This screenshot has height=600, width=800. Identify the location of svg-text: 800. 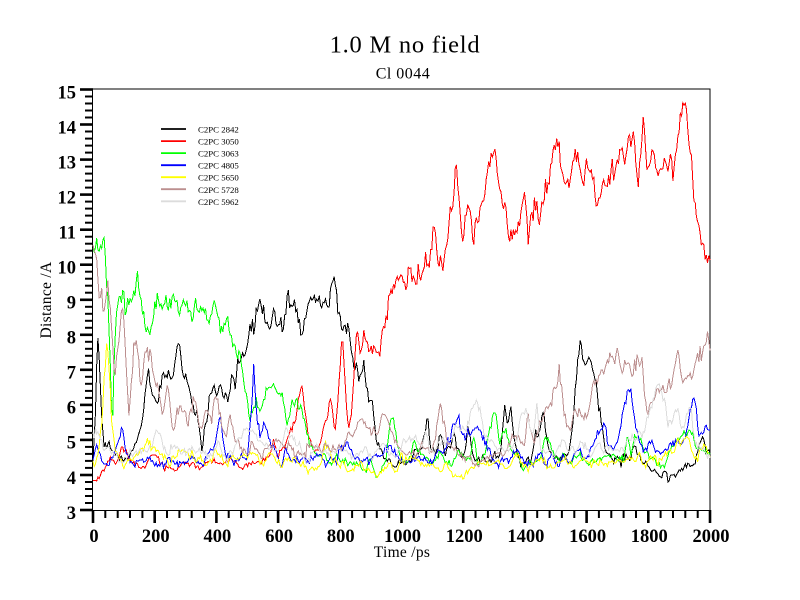
(341, 537).